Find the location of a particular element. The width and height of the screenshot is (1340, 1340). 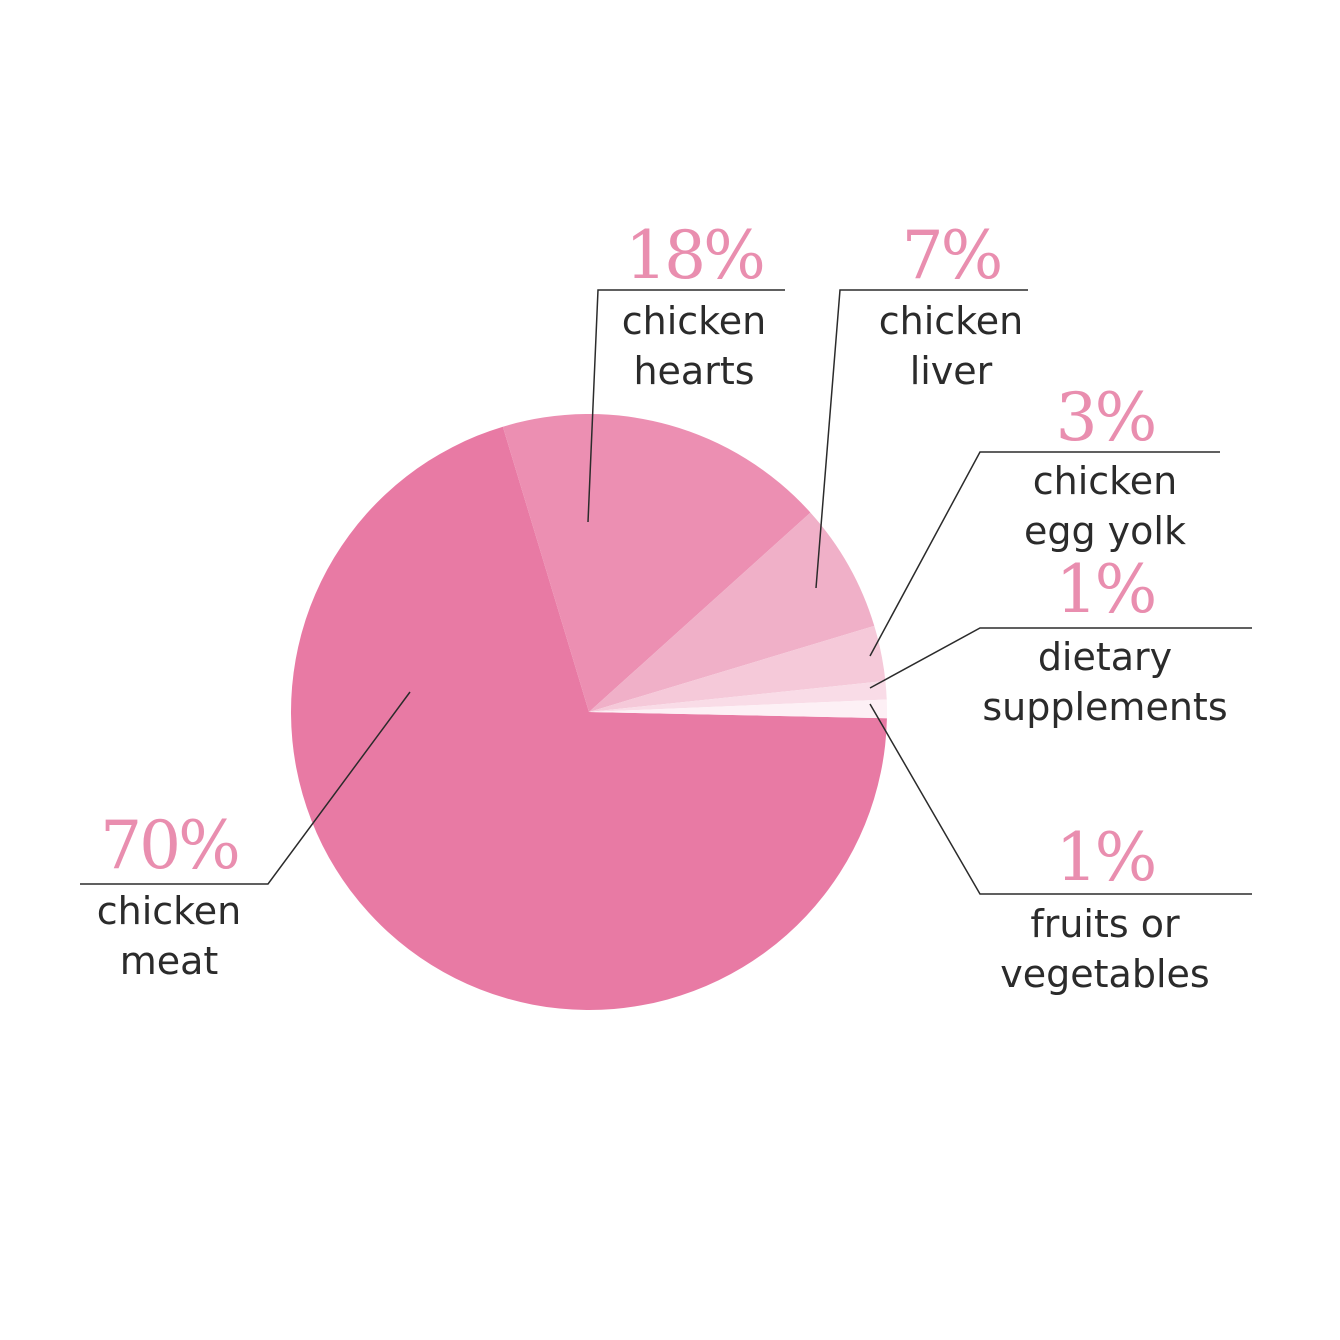

category-label-chicken-liver-line1: chicken is located at coordinates (951, 321).